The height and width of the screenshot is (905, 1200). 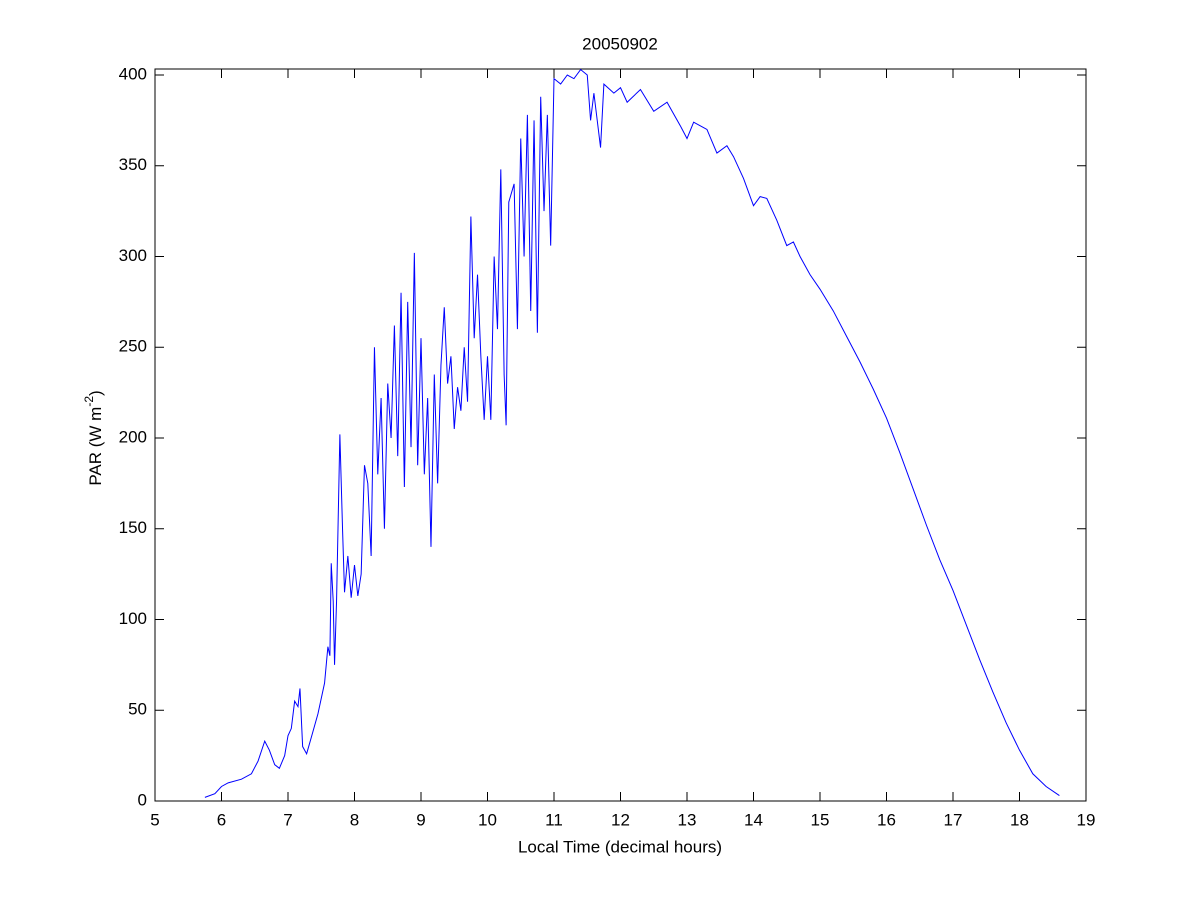 I want to click on y-tick-label: 400, so click(x=133, y=73).